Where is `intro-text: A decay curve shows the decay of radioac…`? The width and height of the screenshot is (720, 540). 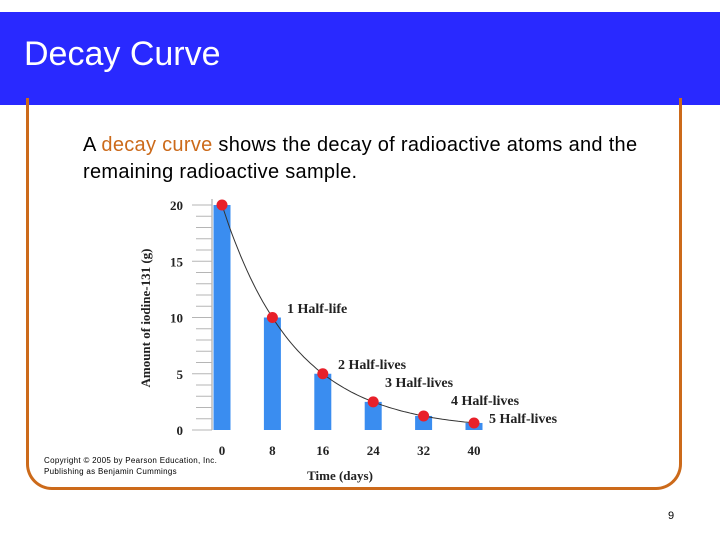 intro-text: A decay curve shows the decay of radioac… is located at coordinates (363, 159).